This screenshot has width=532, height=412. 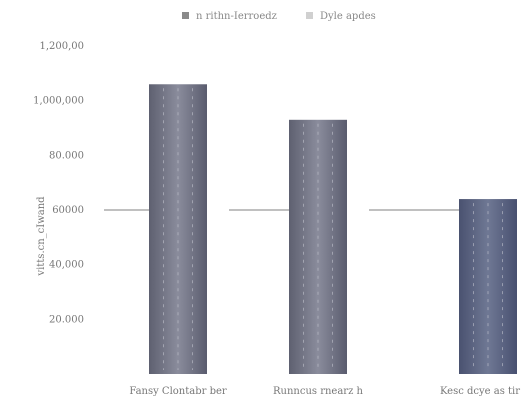 I want to click on legend-entry-1: Dyle apdes, so click(x=348, y=16).